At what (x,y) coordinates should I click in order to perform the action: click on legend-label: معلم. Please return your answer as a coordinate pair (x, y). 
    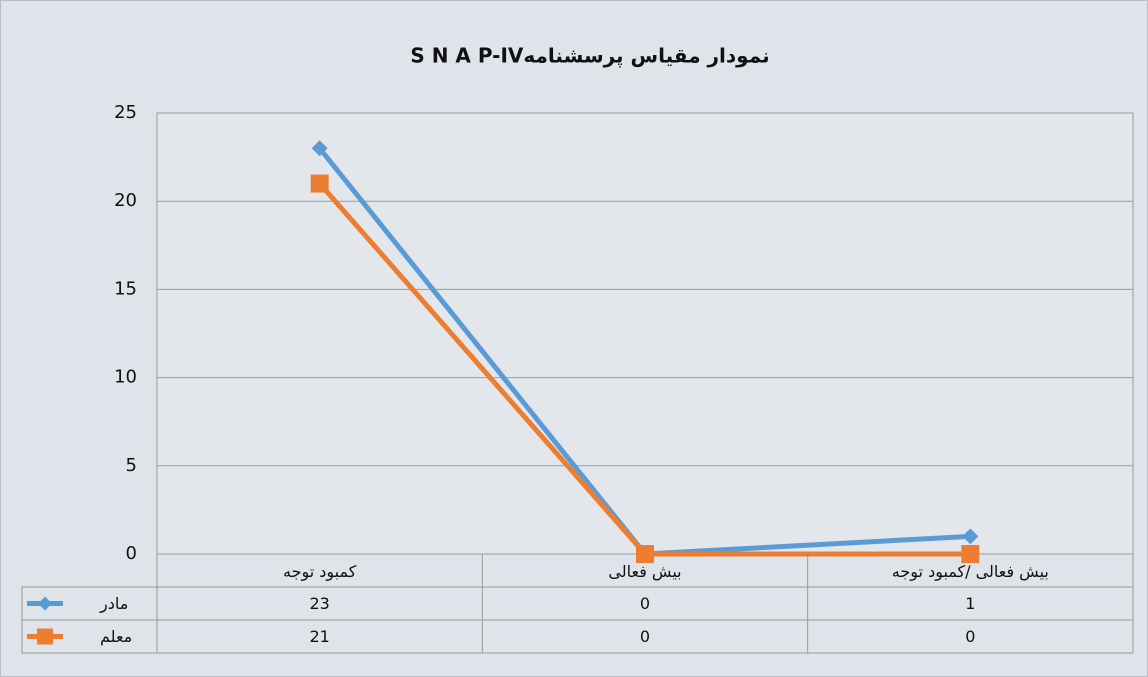
    Looking at the image, I should click on (116, 636).